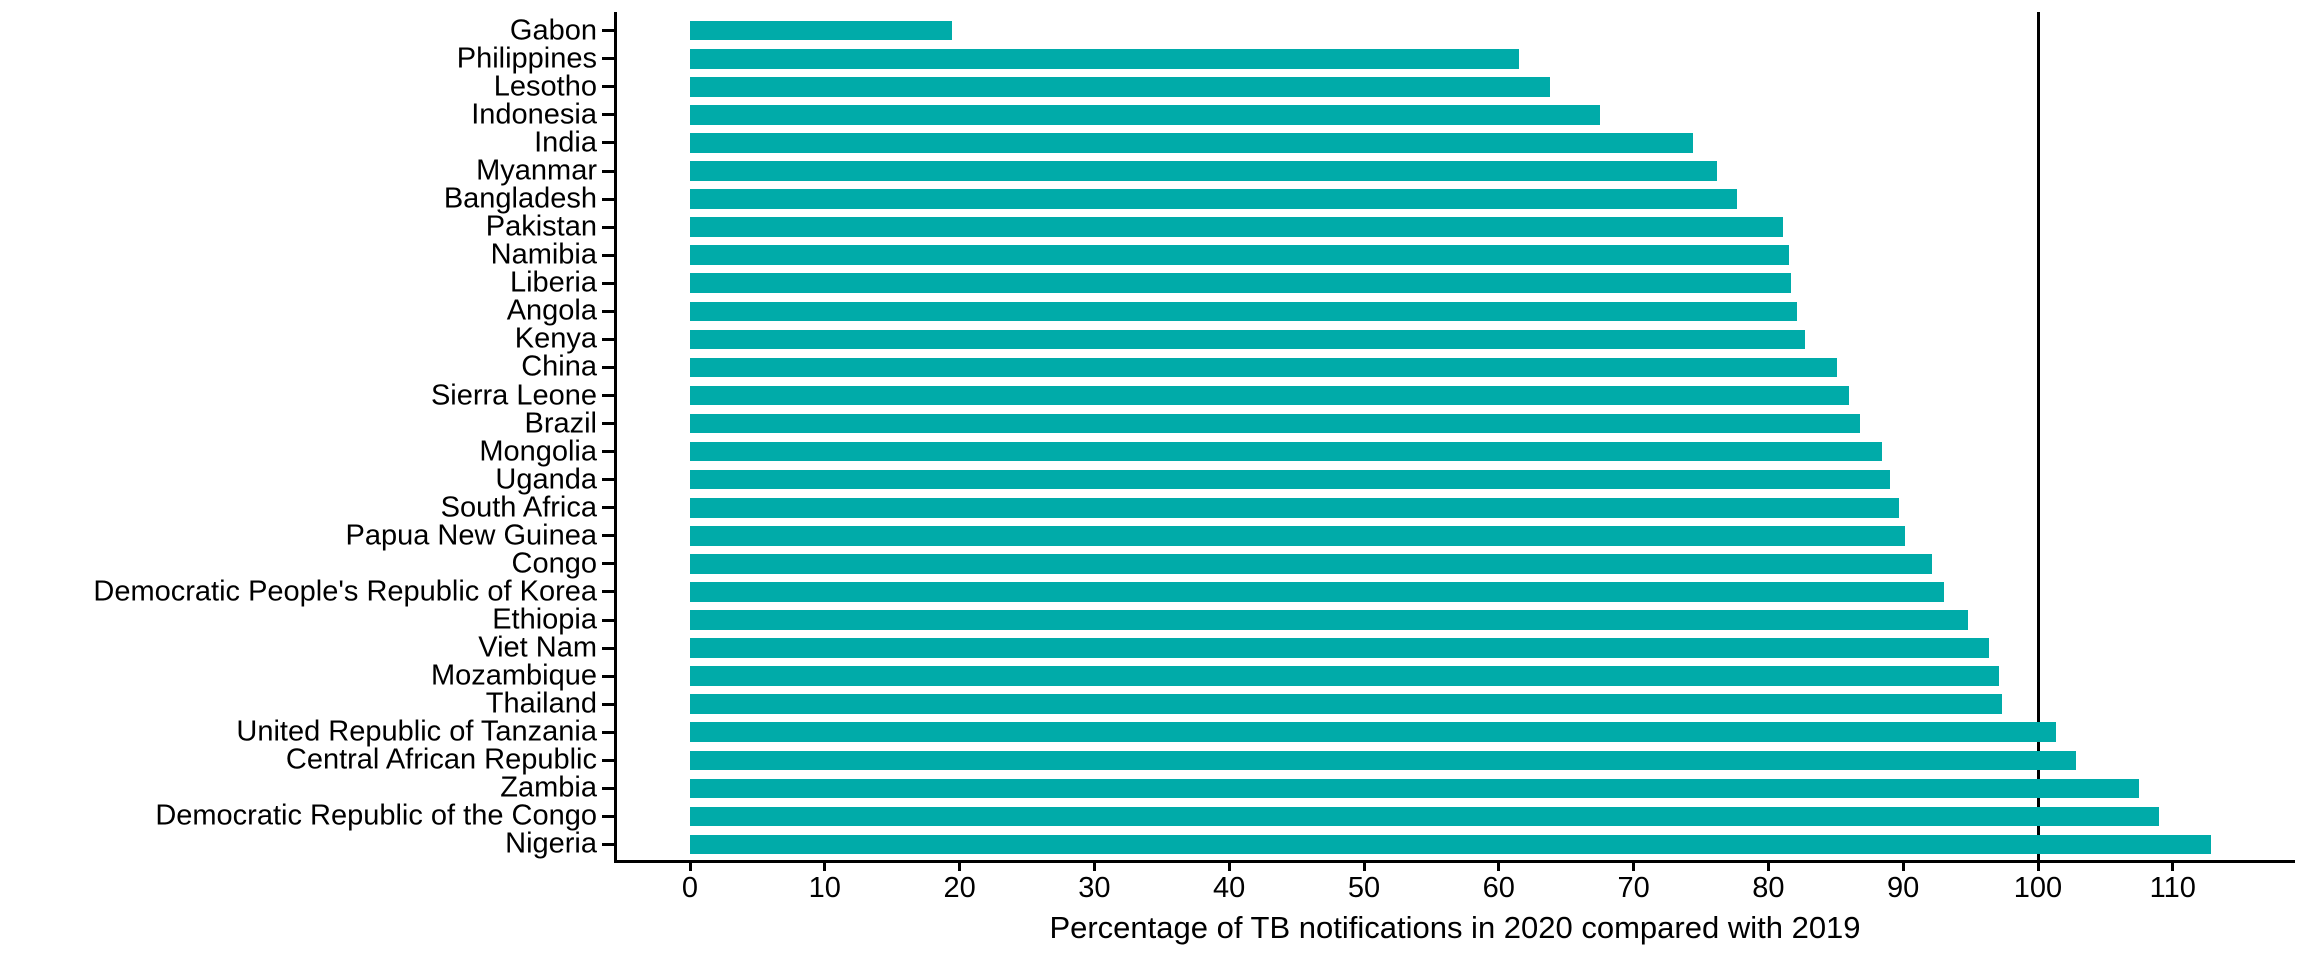  What do you see at coordinates (345, 591) in the screenshot?
I see `country-label: Democratic People's Republic of Korea` at bounding box center [345, 591].